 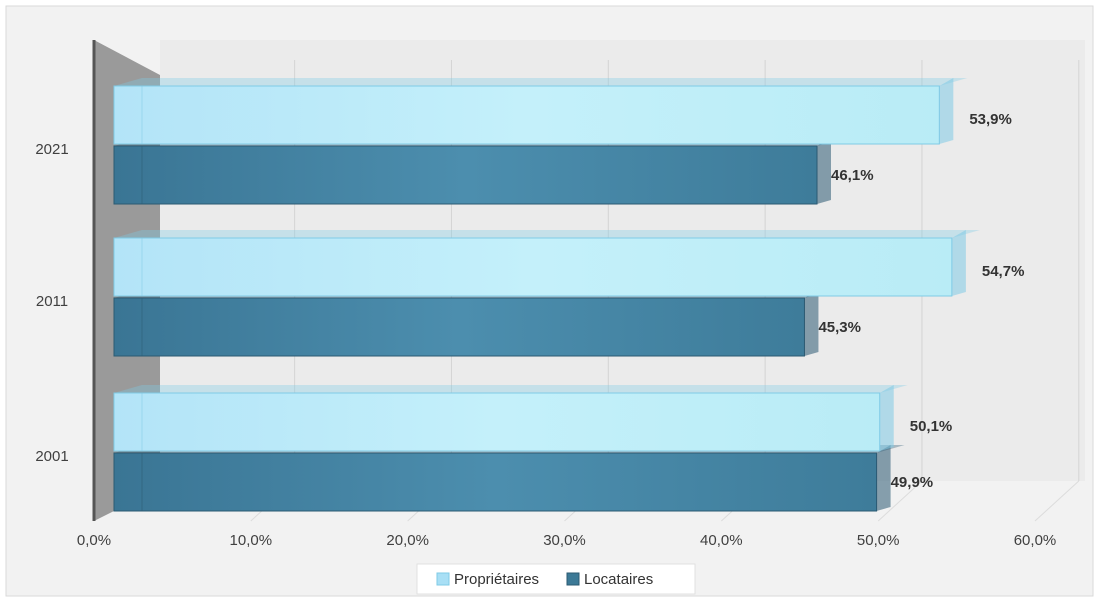 I want to click on x-tick-label: 50,0%, so click(x=878, y=540).